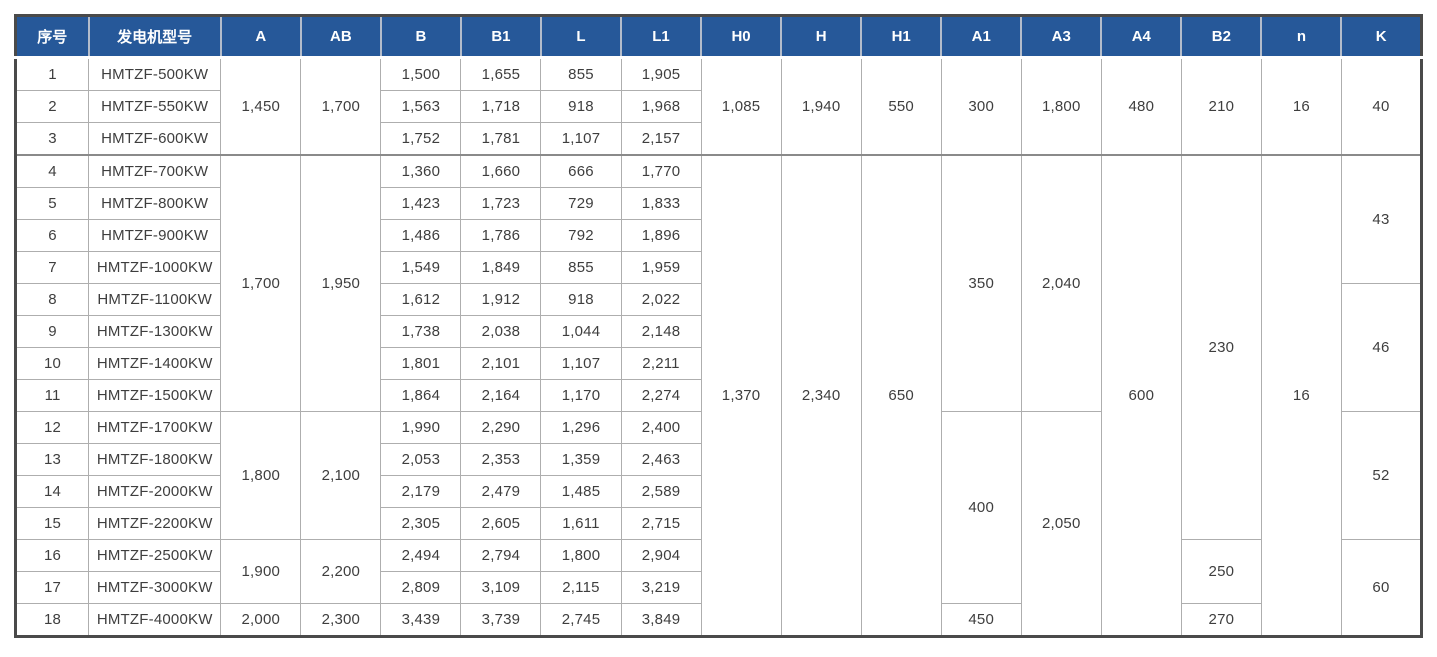 Image resolution: width=1437 pixels, height=657 pixels. Describe the element at coordinates (52, 171) in the screenshot. I see `cell-index: 4` at that location.